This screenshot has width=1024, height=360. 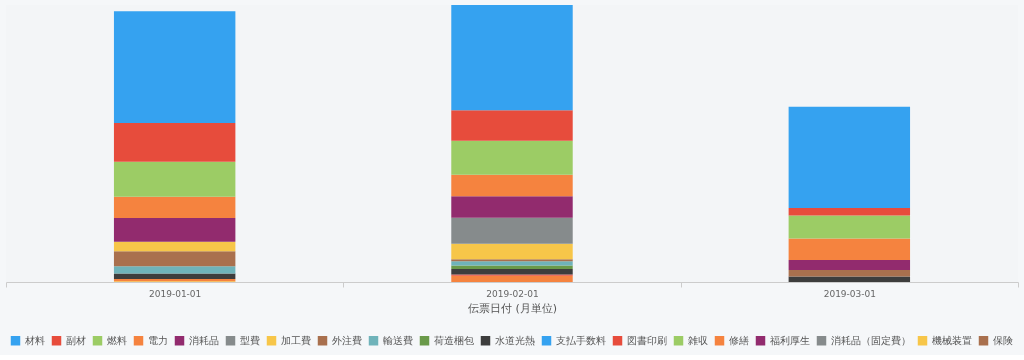 I want to click on legend-label: 水道光熱, so click(x=515, y=340).